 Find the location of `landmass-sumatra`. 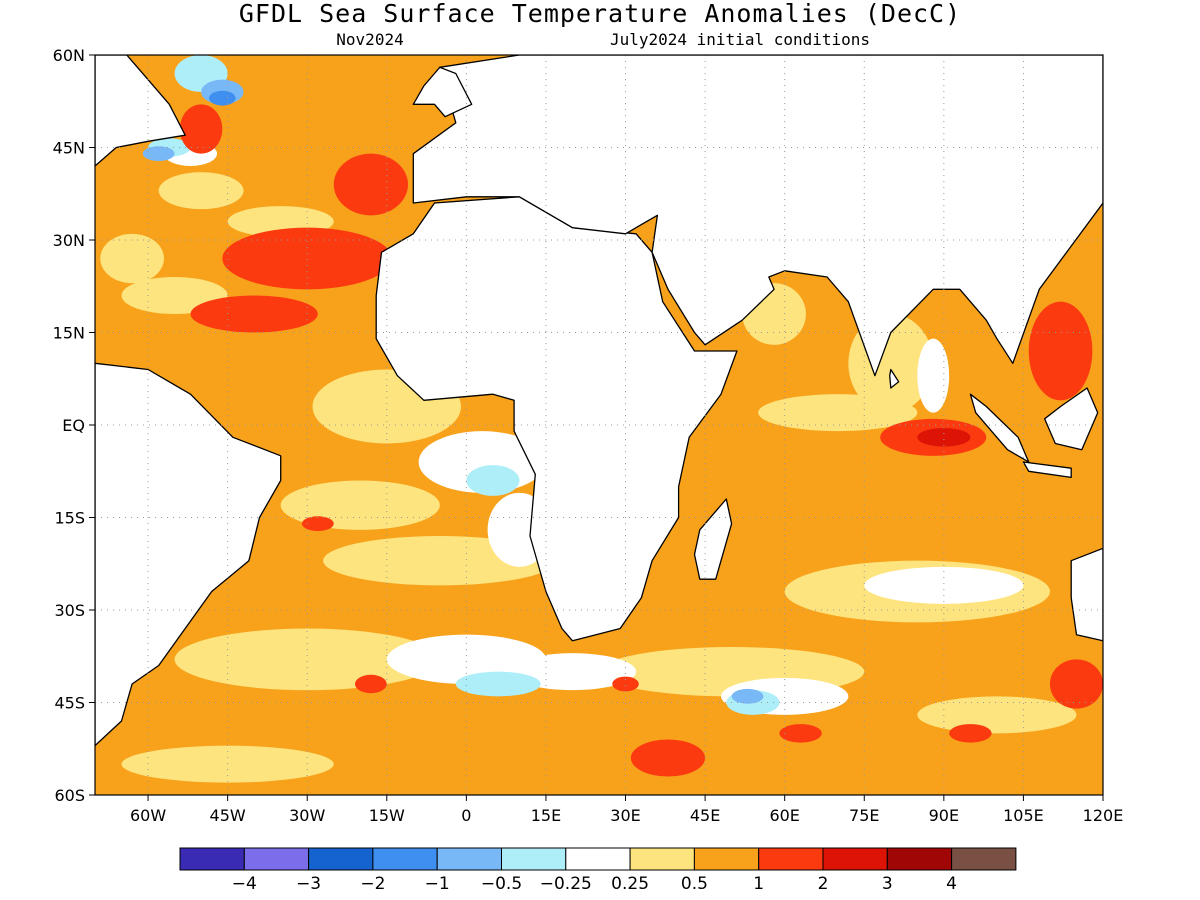

landmass-sumatra is located at coordinates (999, 428).